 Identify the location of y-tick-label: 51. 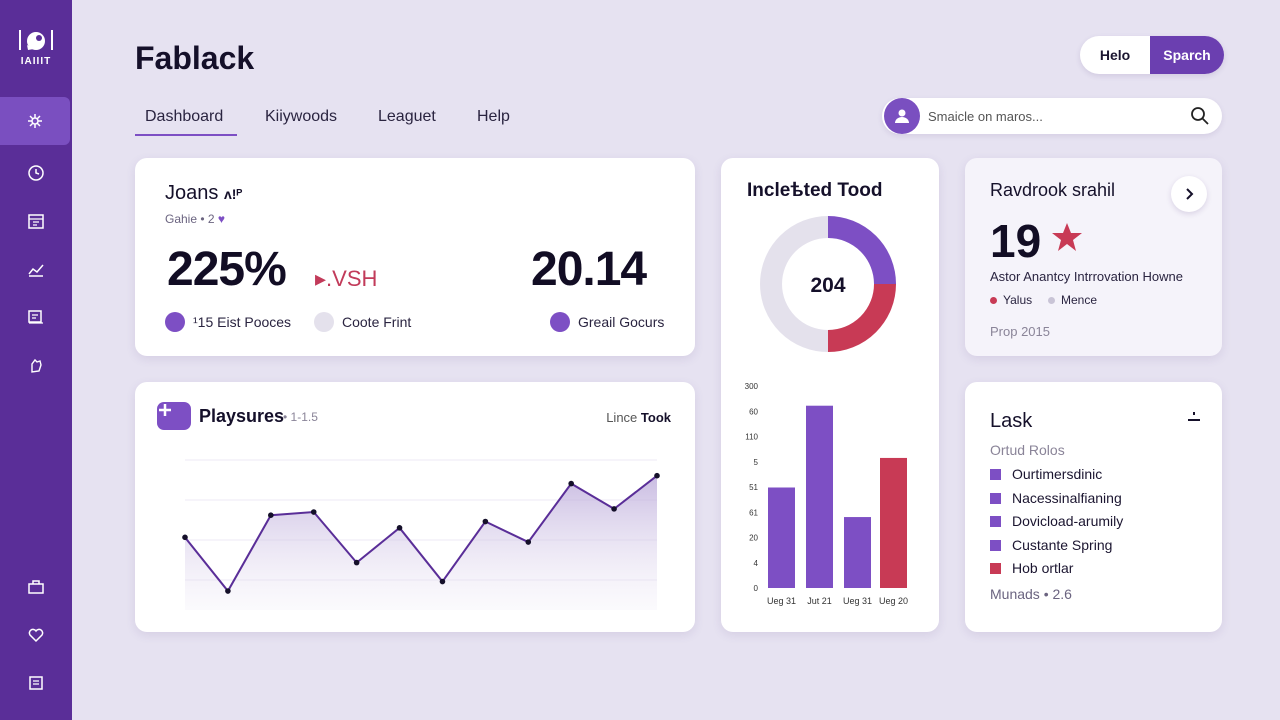
(753, 487).